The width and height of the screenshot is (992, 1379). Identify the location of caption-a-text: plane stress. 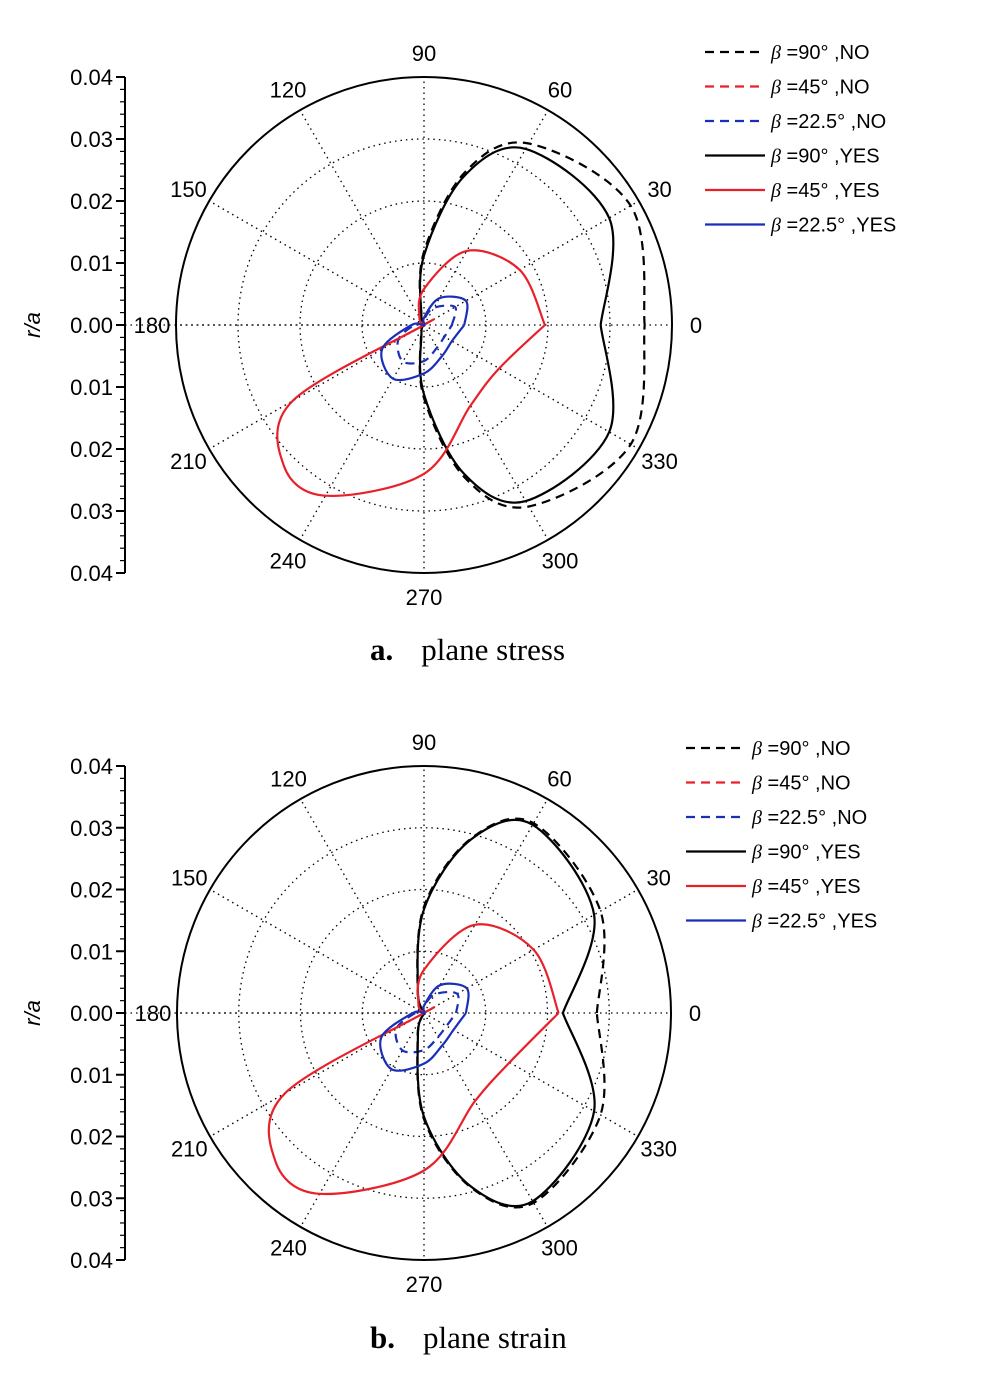
(493, 649).